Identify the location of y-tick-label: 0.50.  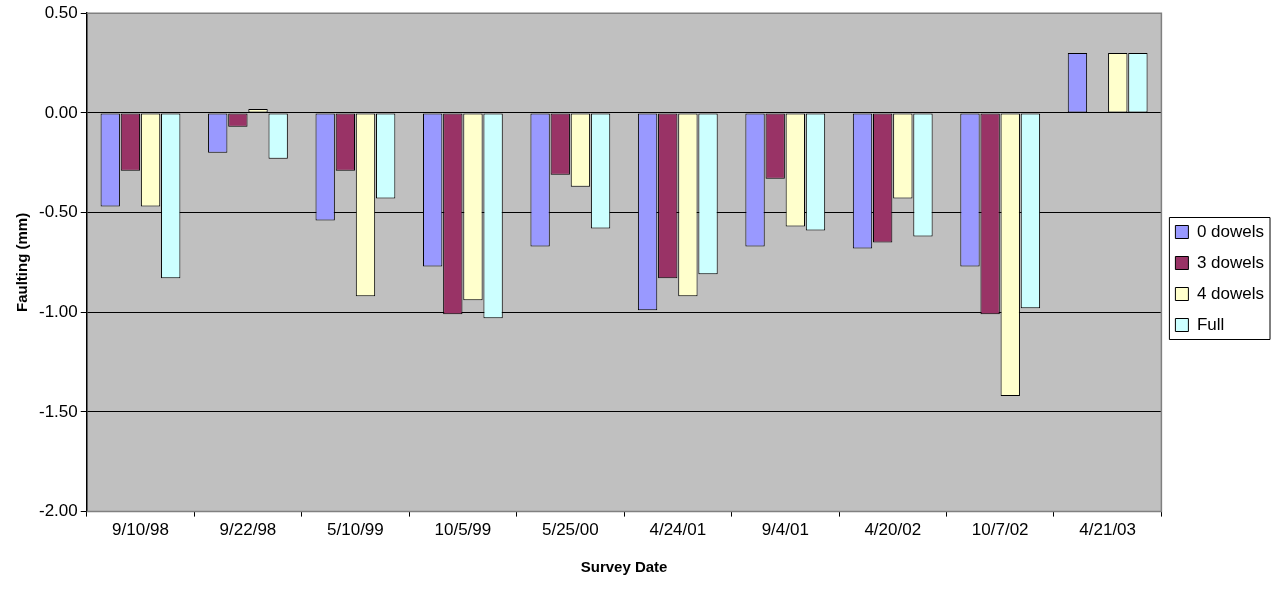
(61, 12).